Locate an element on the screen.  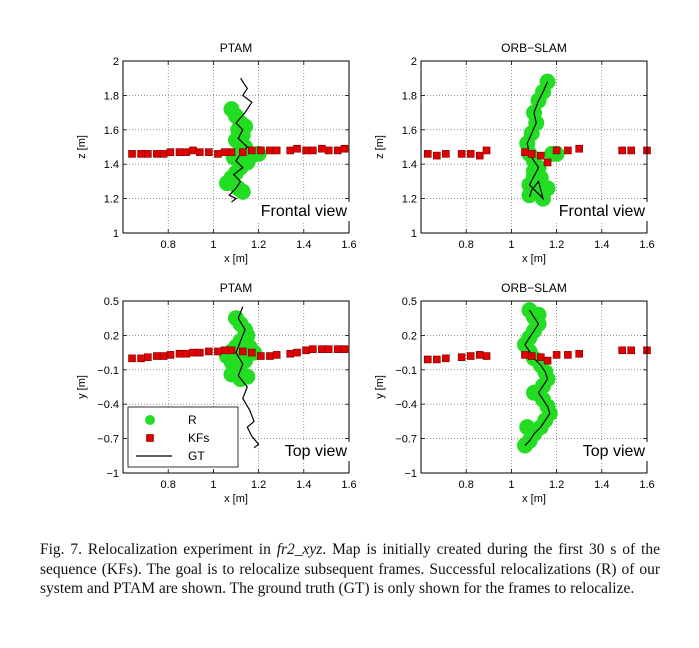
y-tick-label-4: 1.8 is located at coordinates (111, 96).